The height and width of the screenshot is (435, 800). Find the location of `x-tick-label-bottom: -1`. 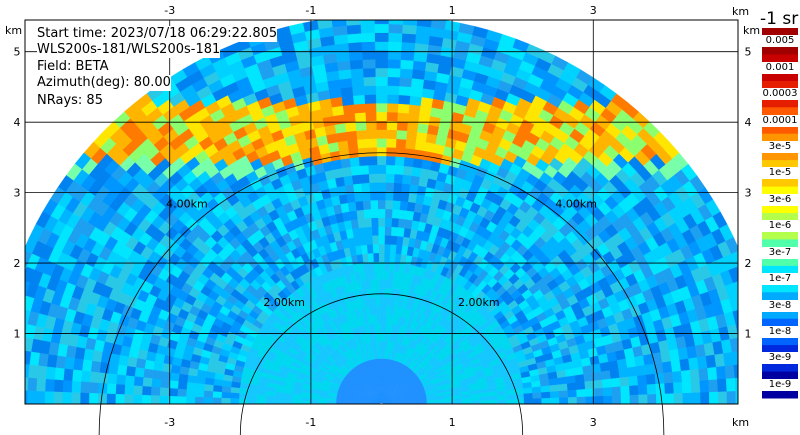

x-tick-label-bottom: -1 is located at coordinates (310, 422).